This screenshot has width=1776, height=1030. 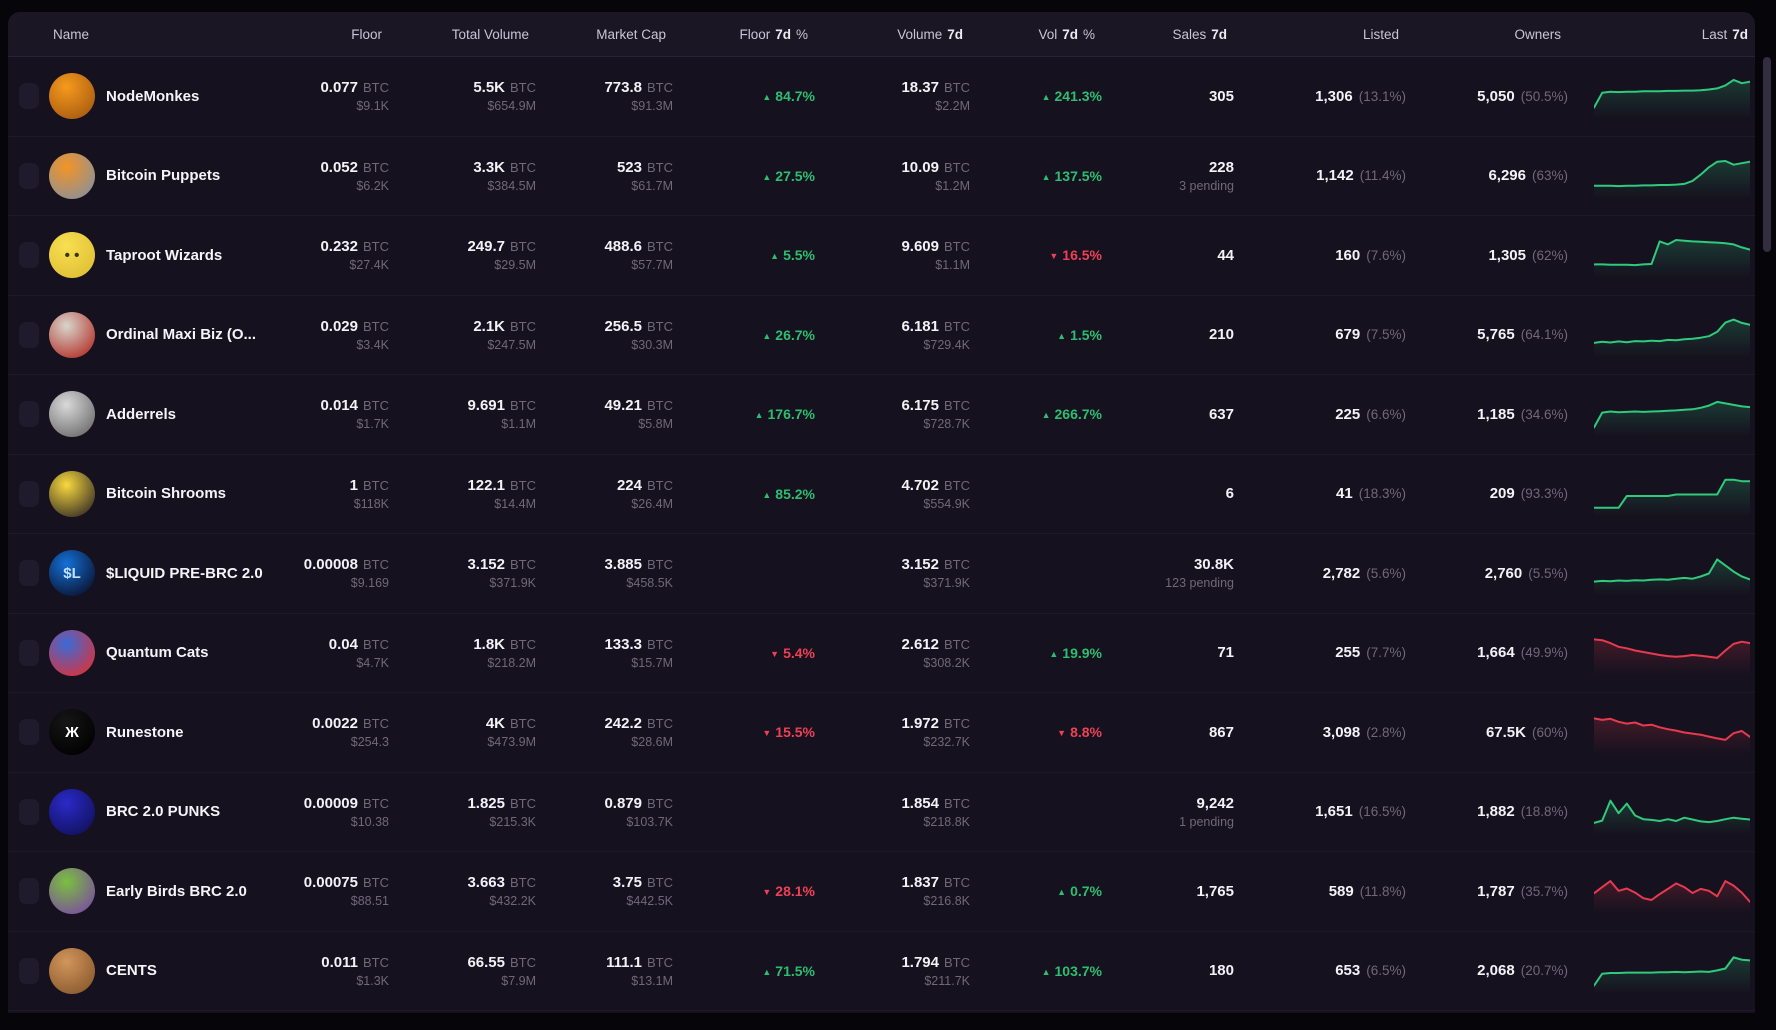 I want to click on owners-cell: 5,765 (64.1%), so click(x=1522, y=335).